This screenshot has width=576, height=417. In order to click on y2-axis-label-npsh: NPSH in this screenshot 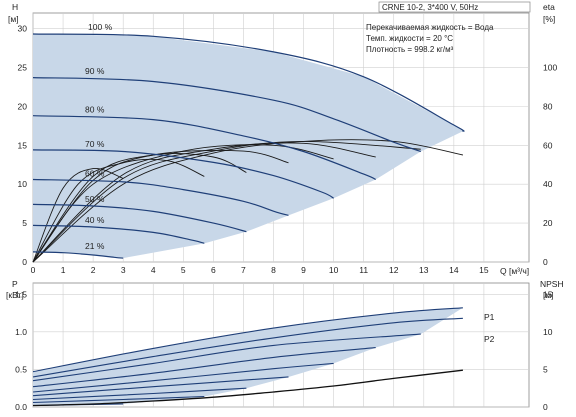, I will do `click(552, 284)`.